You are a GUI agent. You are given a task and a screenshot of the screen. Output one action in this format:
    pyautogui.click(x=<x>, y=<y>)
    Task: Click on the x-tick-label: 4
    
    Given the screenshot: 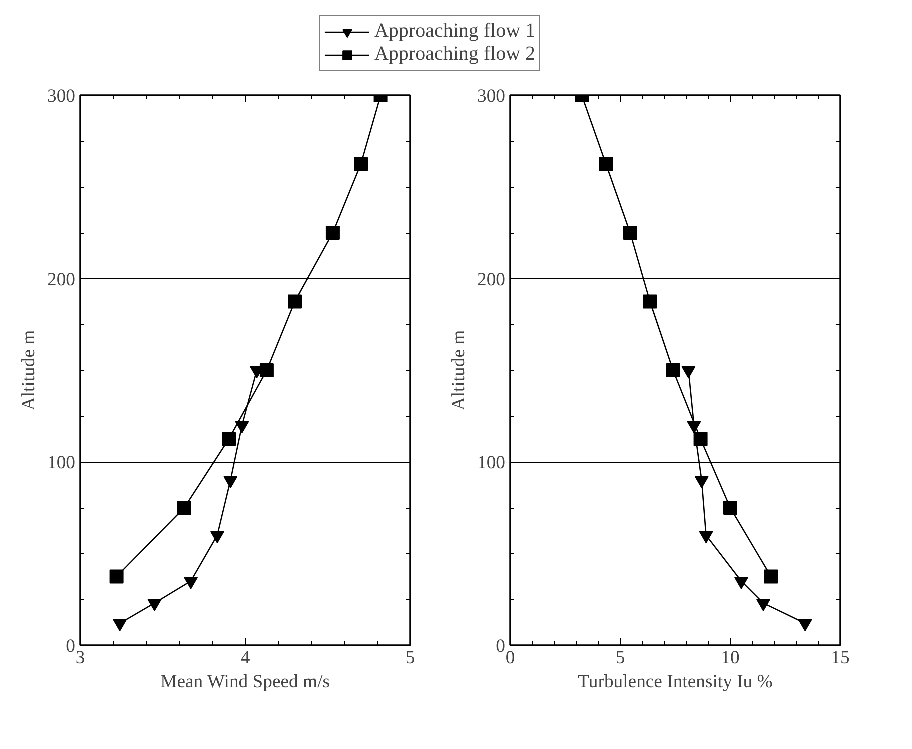 What is the action you would take?
    pyautogui.click(x=245, y=658)
    